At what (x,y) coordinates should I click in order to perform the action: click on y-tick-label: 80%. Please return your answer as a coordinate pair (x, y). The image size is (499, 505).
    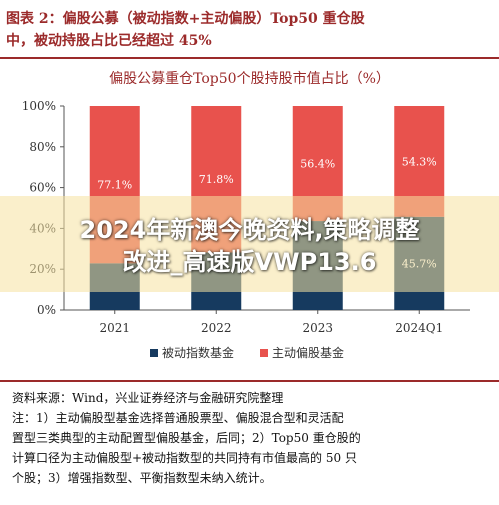
    Looking at the image, I should click on (42, 147).